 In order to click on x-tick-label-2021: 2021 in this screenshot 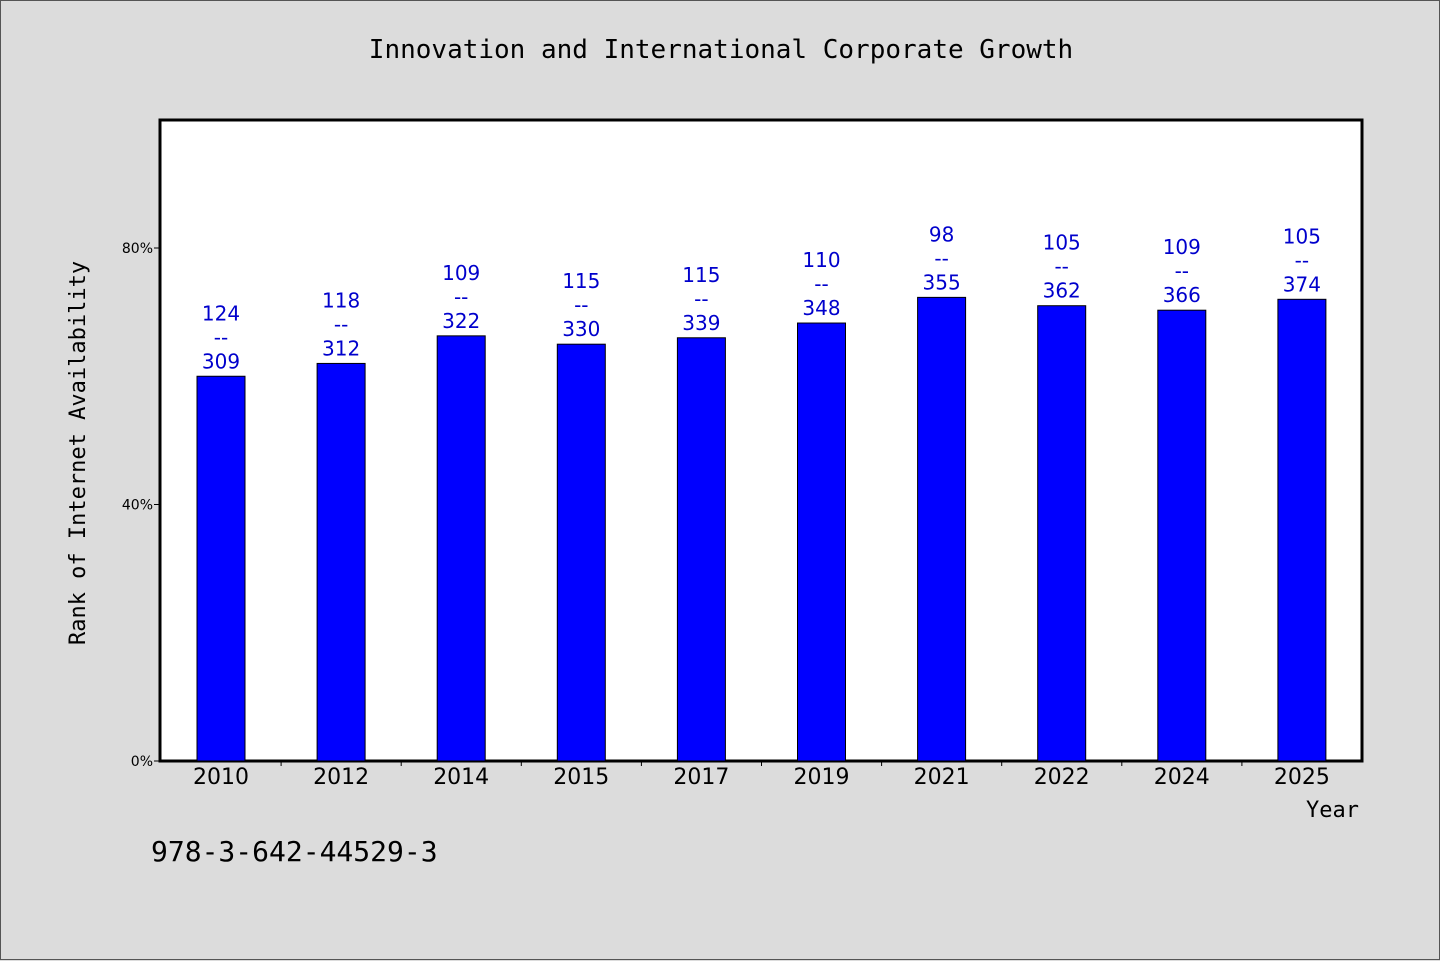, I will do `click(942, 777)`.